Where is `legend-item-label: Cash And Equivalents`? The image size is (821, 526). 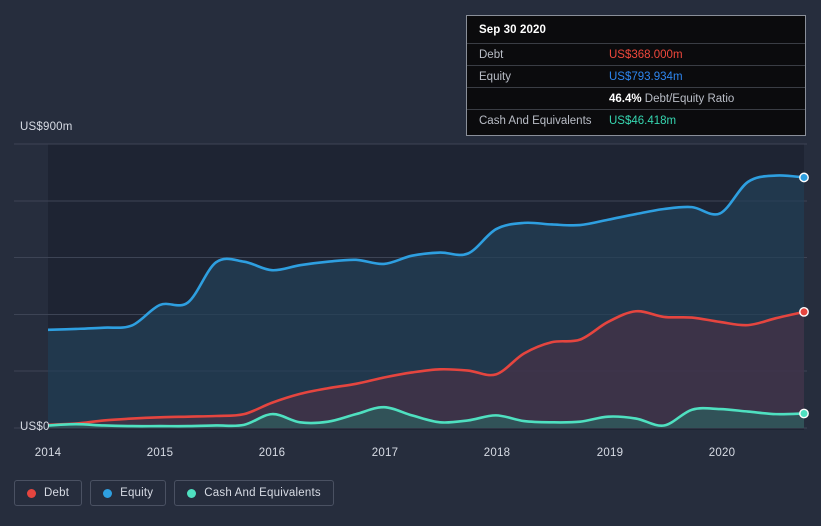
legend-item-label: Cash And Equivalents is located at coordinates (262, 493).